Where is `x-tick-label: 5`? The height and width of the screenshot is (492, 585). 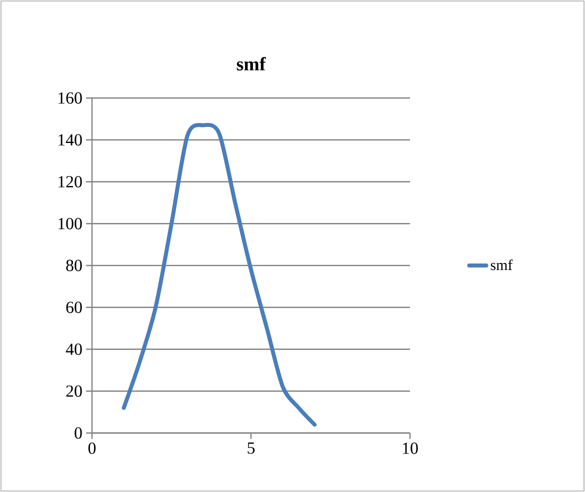
x-tick-label: 5 is located at coordinates (251, 448).